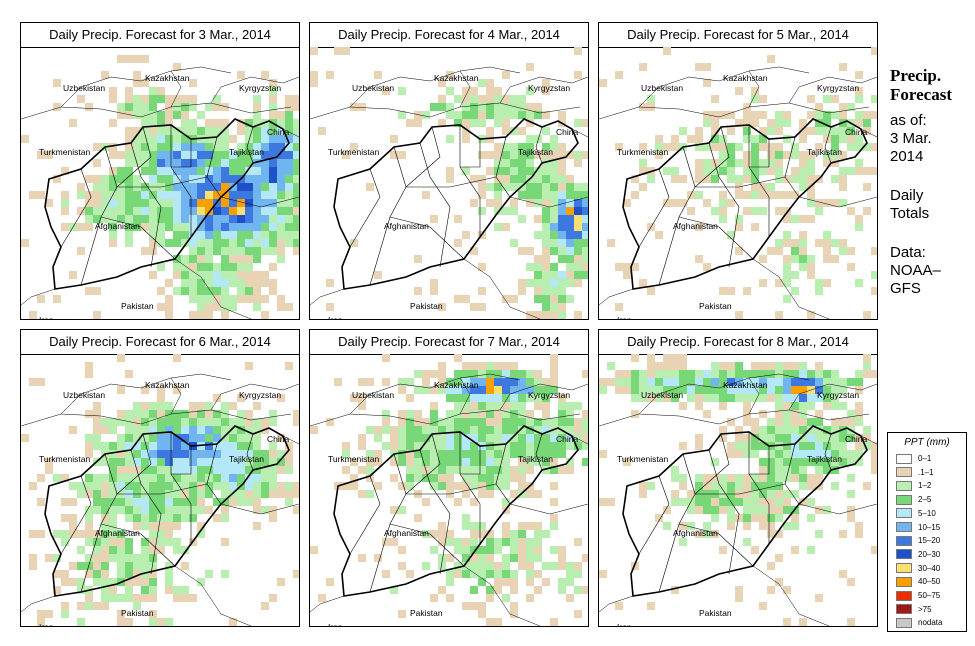 This screenshot has width=975, height=646. I want to click on country-label: Kyrgyzstan, so click(549, 395).